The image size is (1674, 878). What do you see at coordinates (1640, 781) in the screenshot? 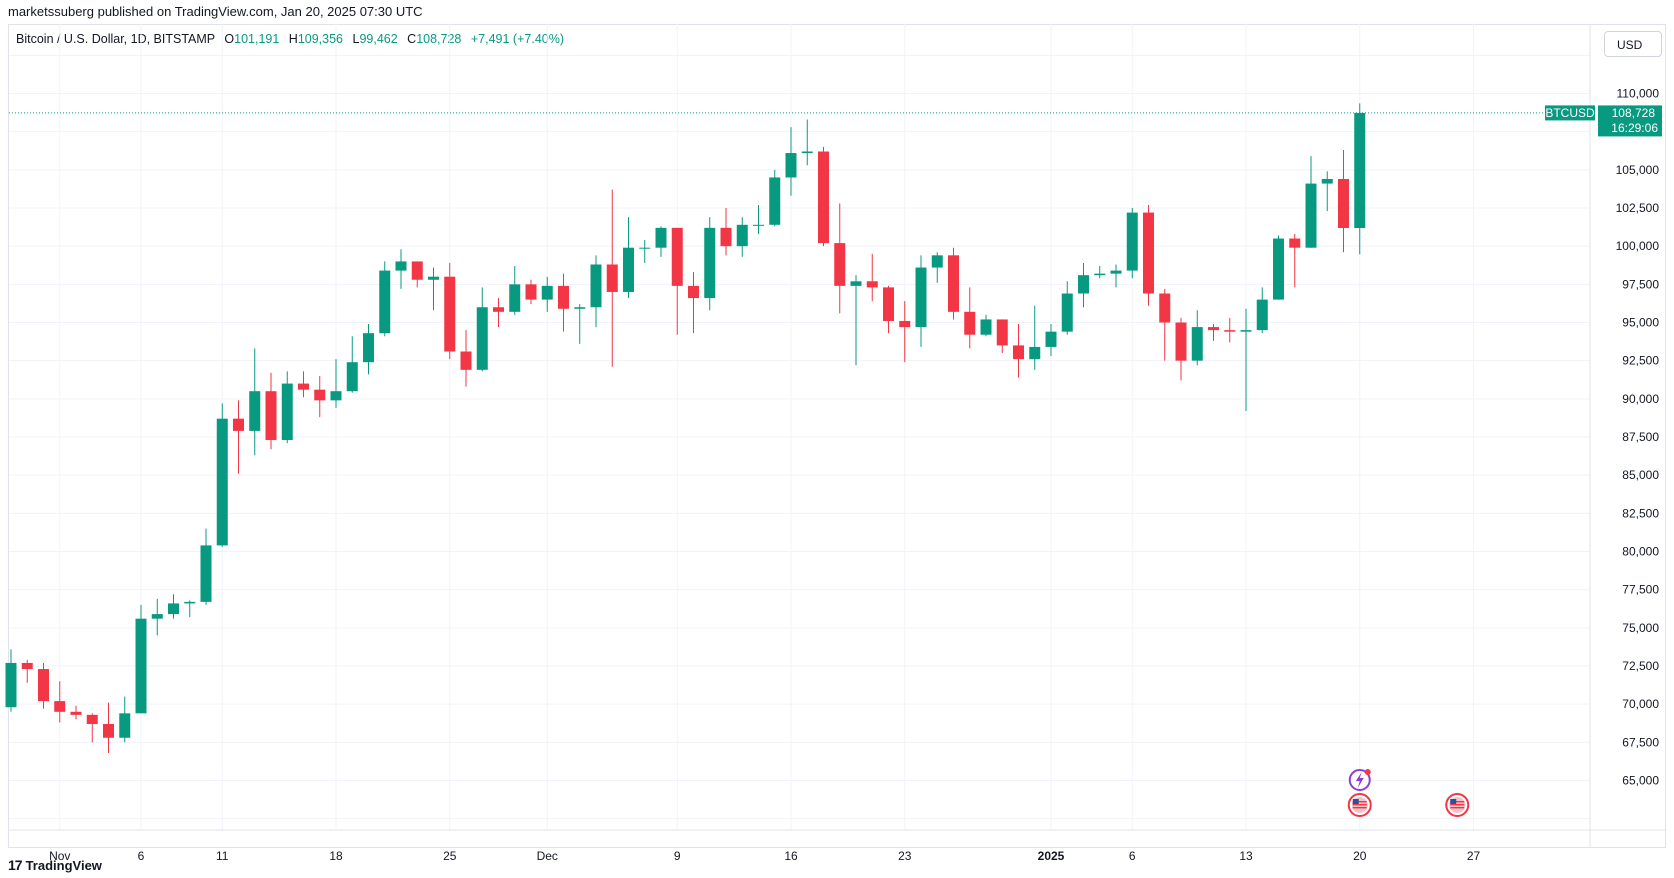
I see `y-tick-label: 65,000` at bounding box center [1640, 781].